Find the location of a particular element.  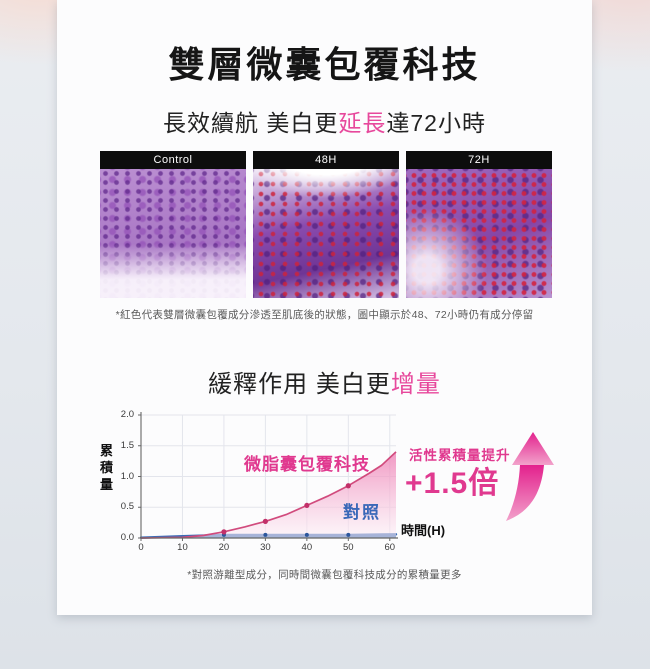

up-arrow-icon is located at coordinates (531, 477).